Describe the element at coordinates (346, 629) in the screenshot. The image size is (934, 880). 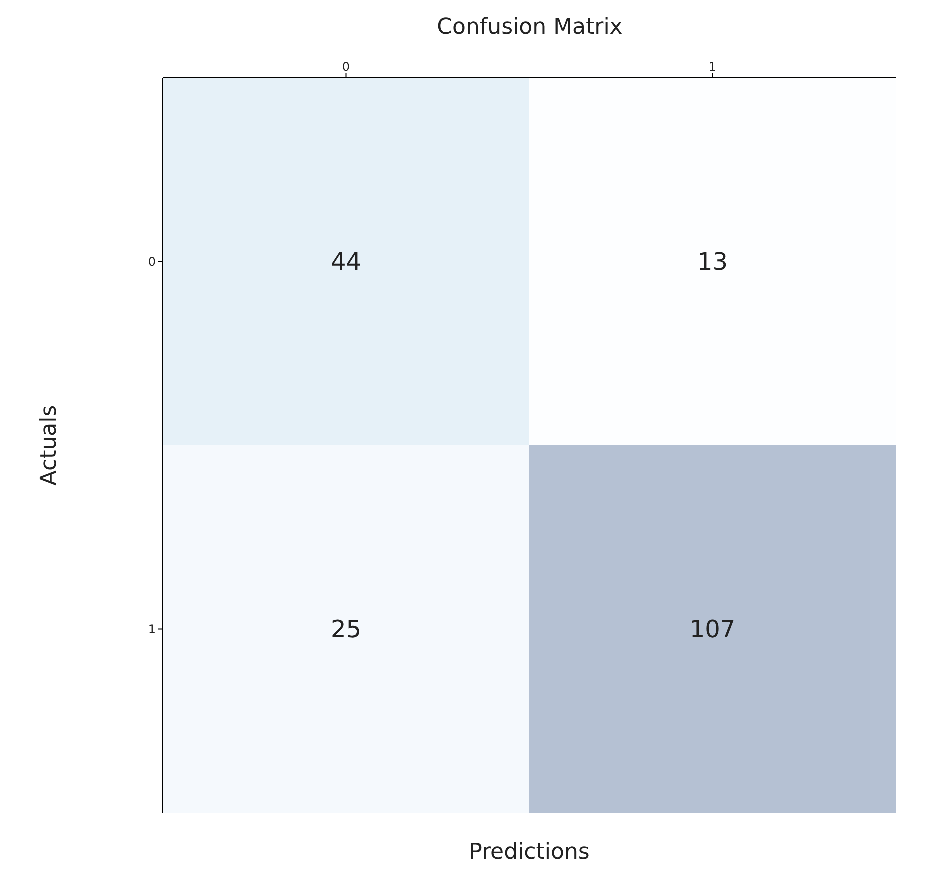
I see `data-label: 25` at that location.